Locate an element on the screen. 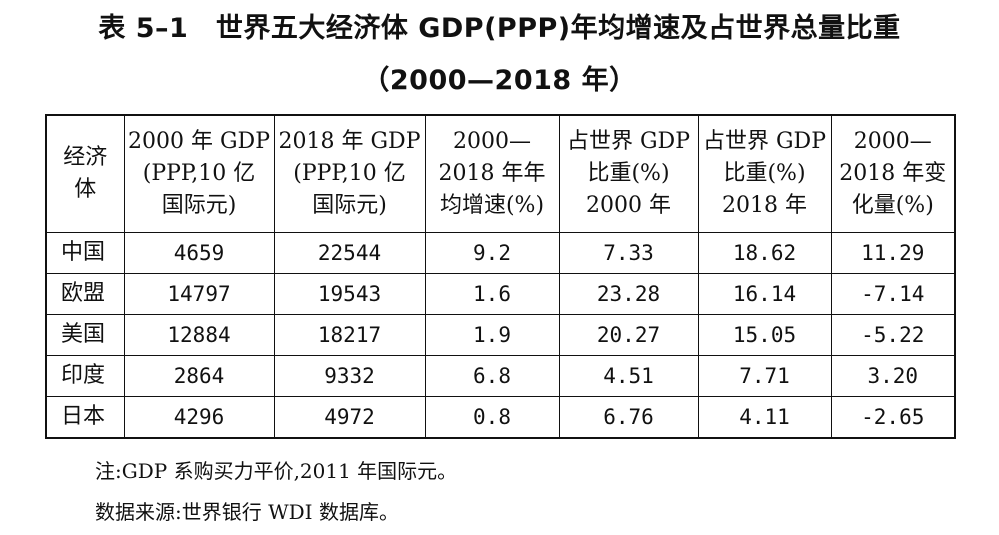 The width and height of the screenshot is (999, 535). cell-share-change: -2.65 is located at coordinates (893, 417).